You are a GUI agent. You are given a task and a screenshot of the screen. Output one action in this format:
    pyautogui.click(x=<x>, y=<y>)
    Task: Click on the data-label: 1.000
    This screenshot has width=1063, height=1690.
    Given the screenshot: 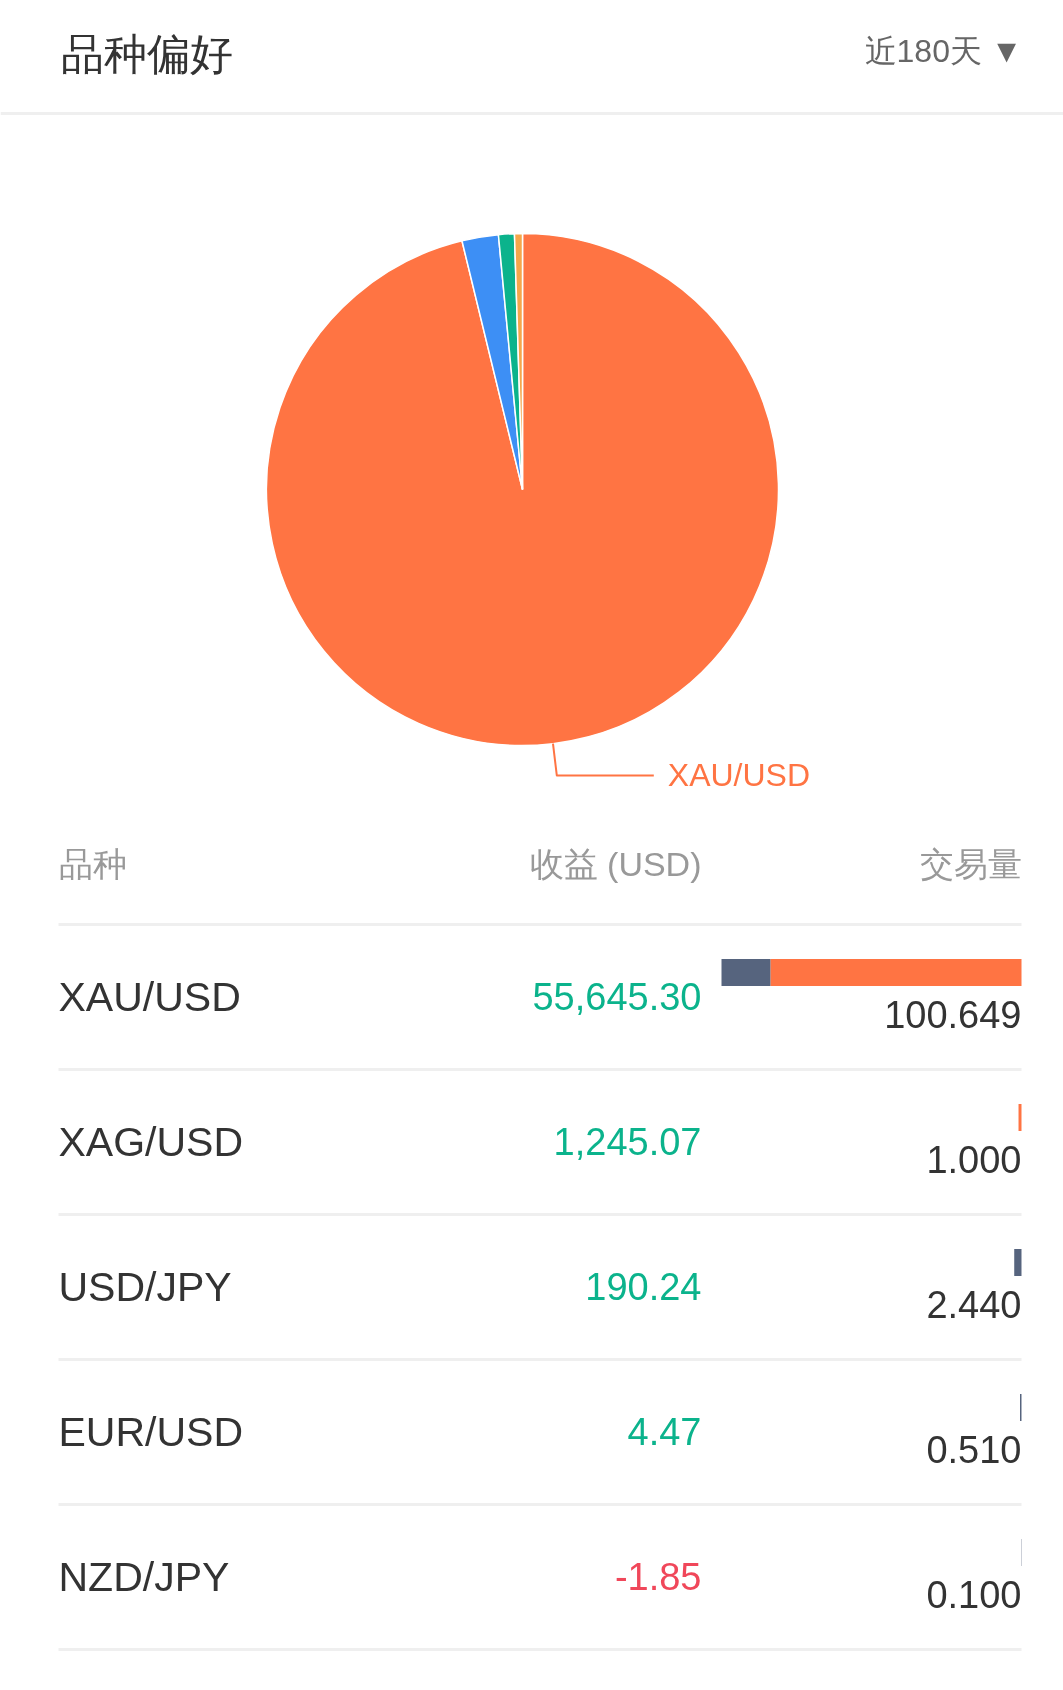 What is the action you would take?
    pyautogui.click(x=974, y=1160)
    